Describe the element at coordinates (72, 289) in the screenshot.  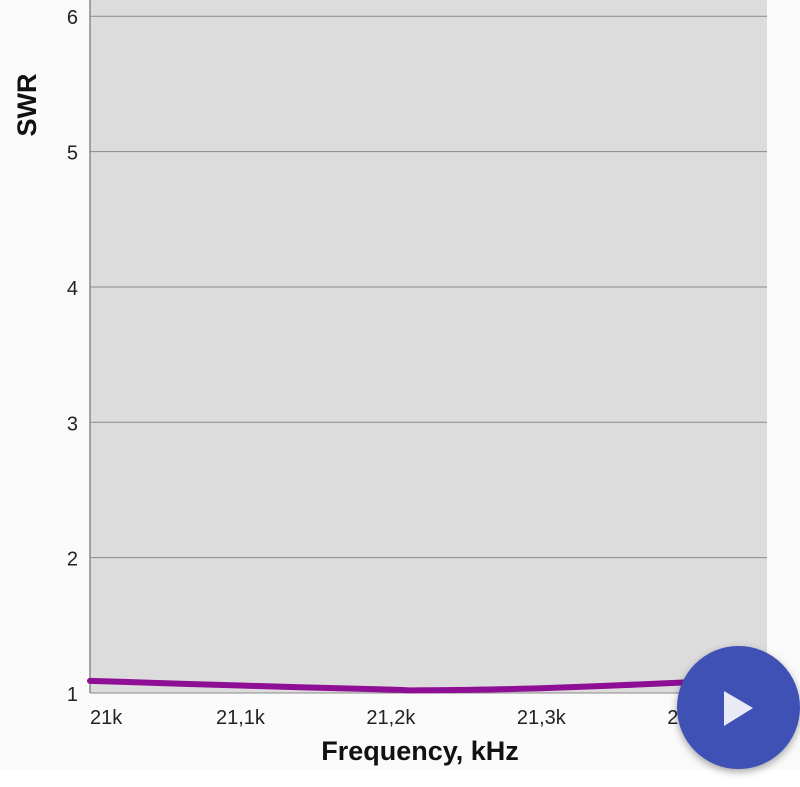
I see `y-tick-label: 4` at that location.